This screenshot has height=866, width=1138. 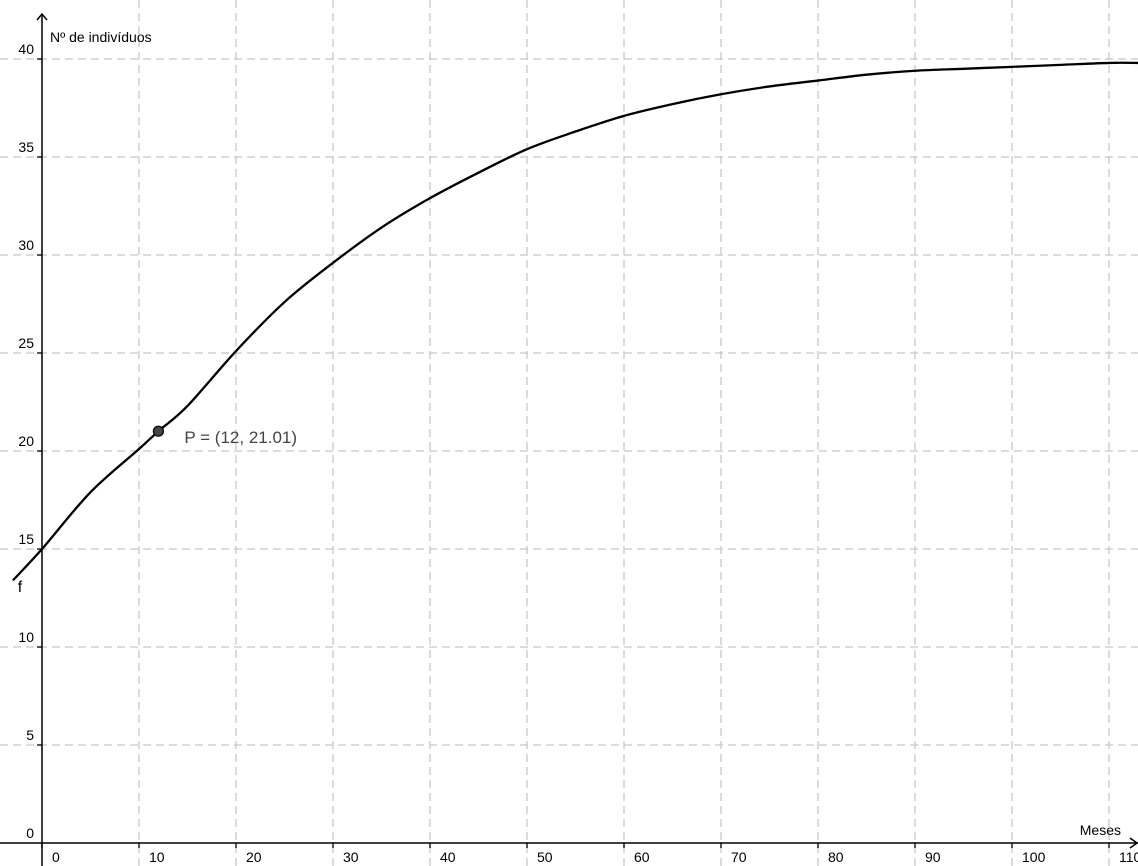 I want to click on x-tick-label-70: 70, so click(x=739, y=857).